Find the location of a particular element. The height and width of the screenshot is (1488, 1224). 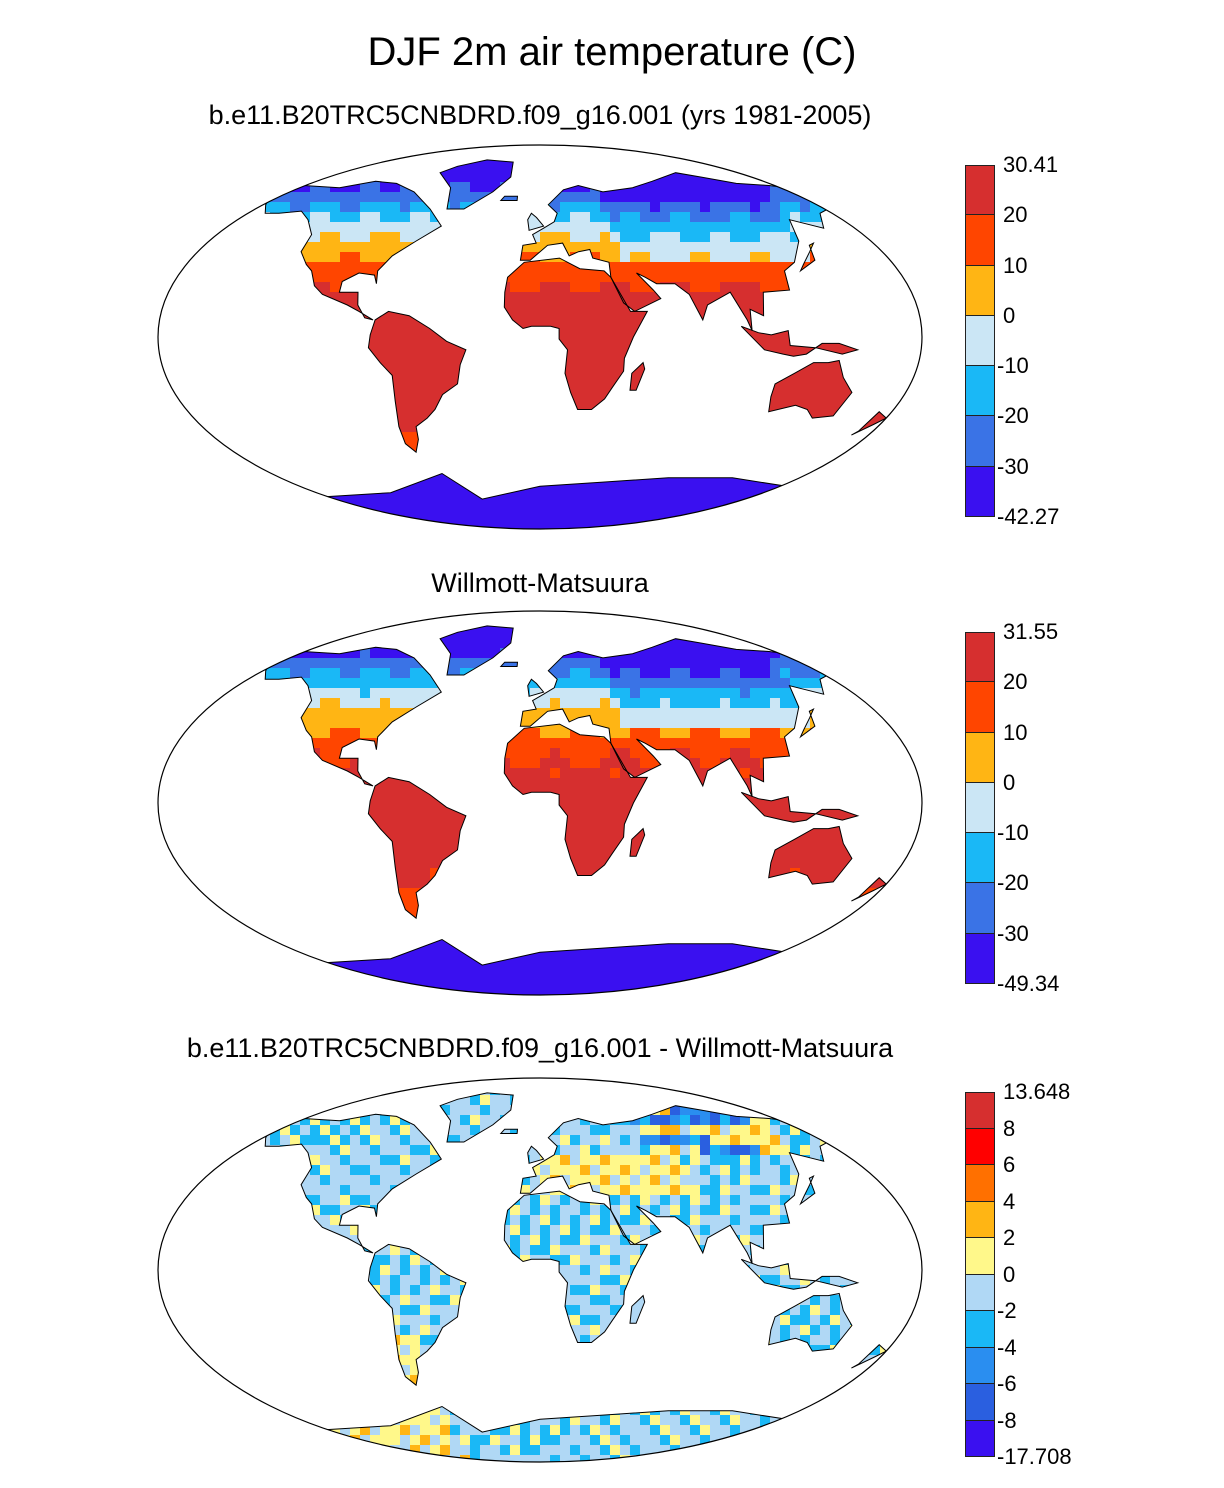

colorbar-label: 13.648 is located at coordinates (1037, 1091).